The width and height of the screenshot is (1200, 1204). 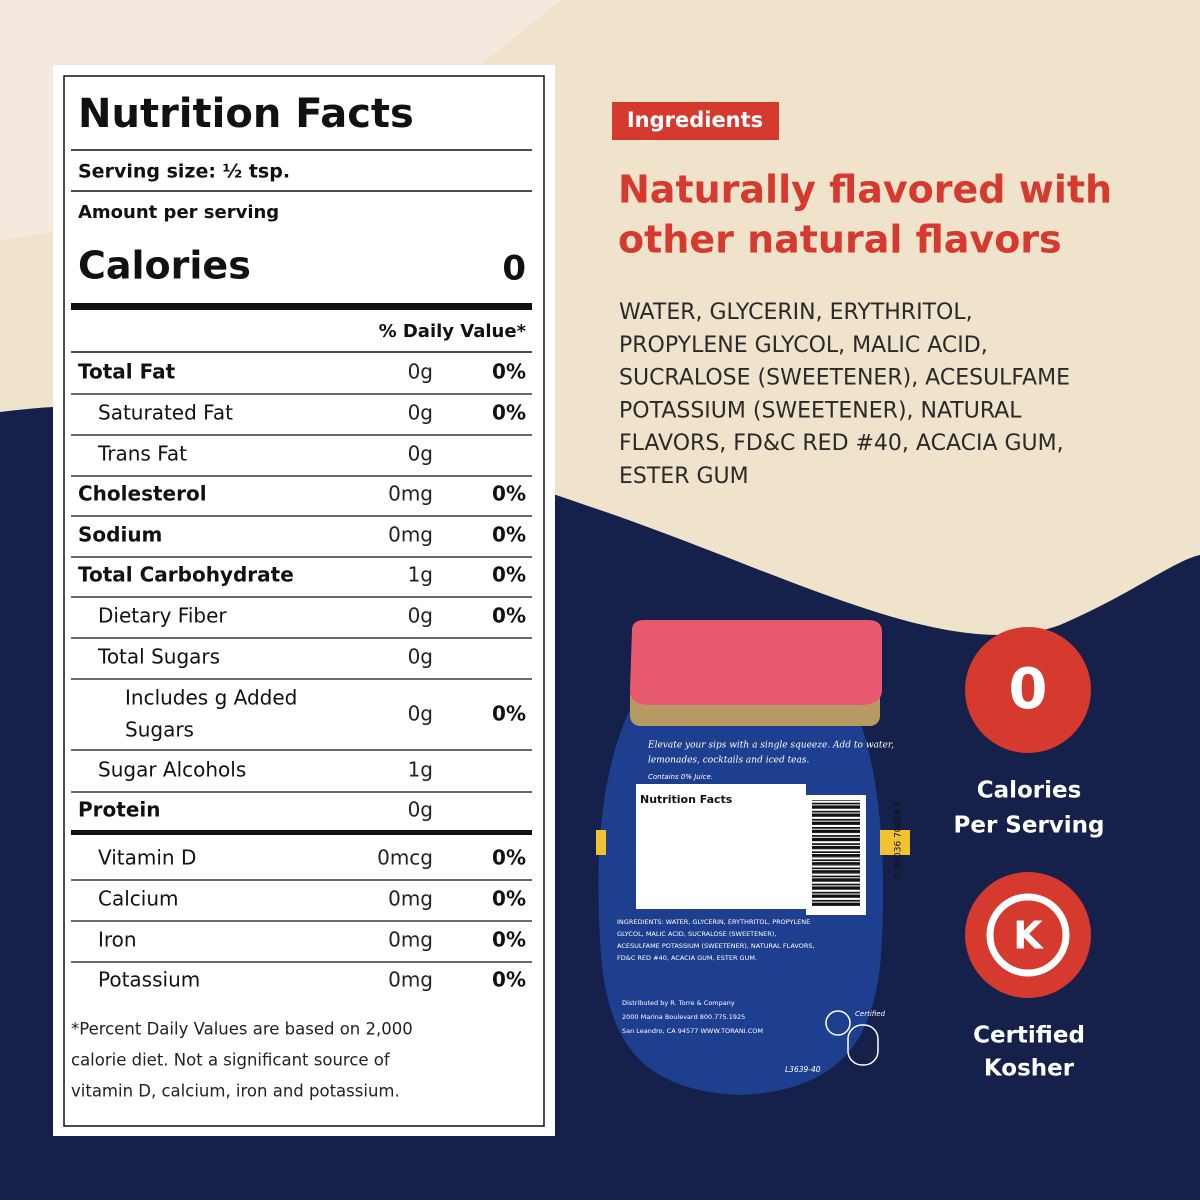 I want to click on bottle-label-text: 0 89036 70008 5, so click(x=899, y=839).